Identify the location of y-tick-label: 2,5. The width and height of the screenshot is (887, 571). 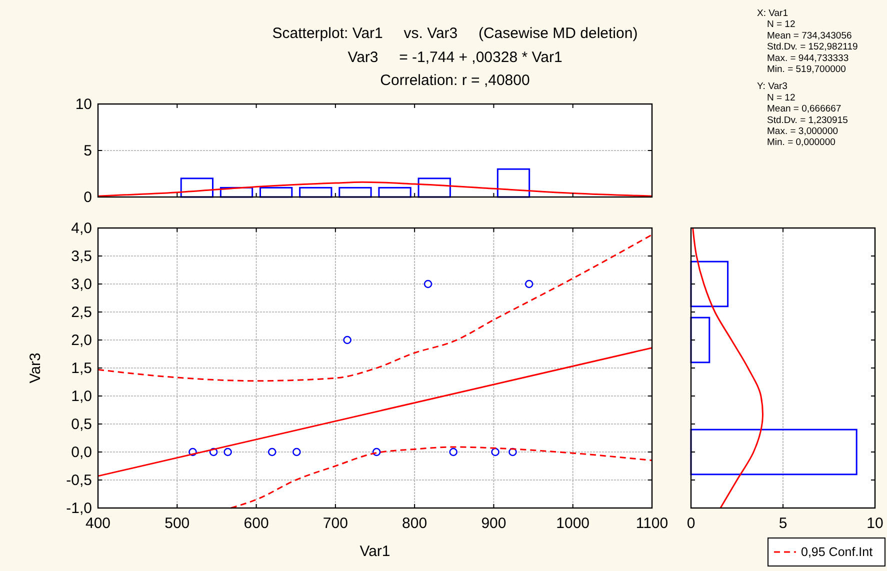
(81, 312).